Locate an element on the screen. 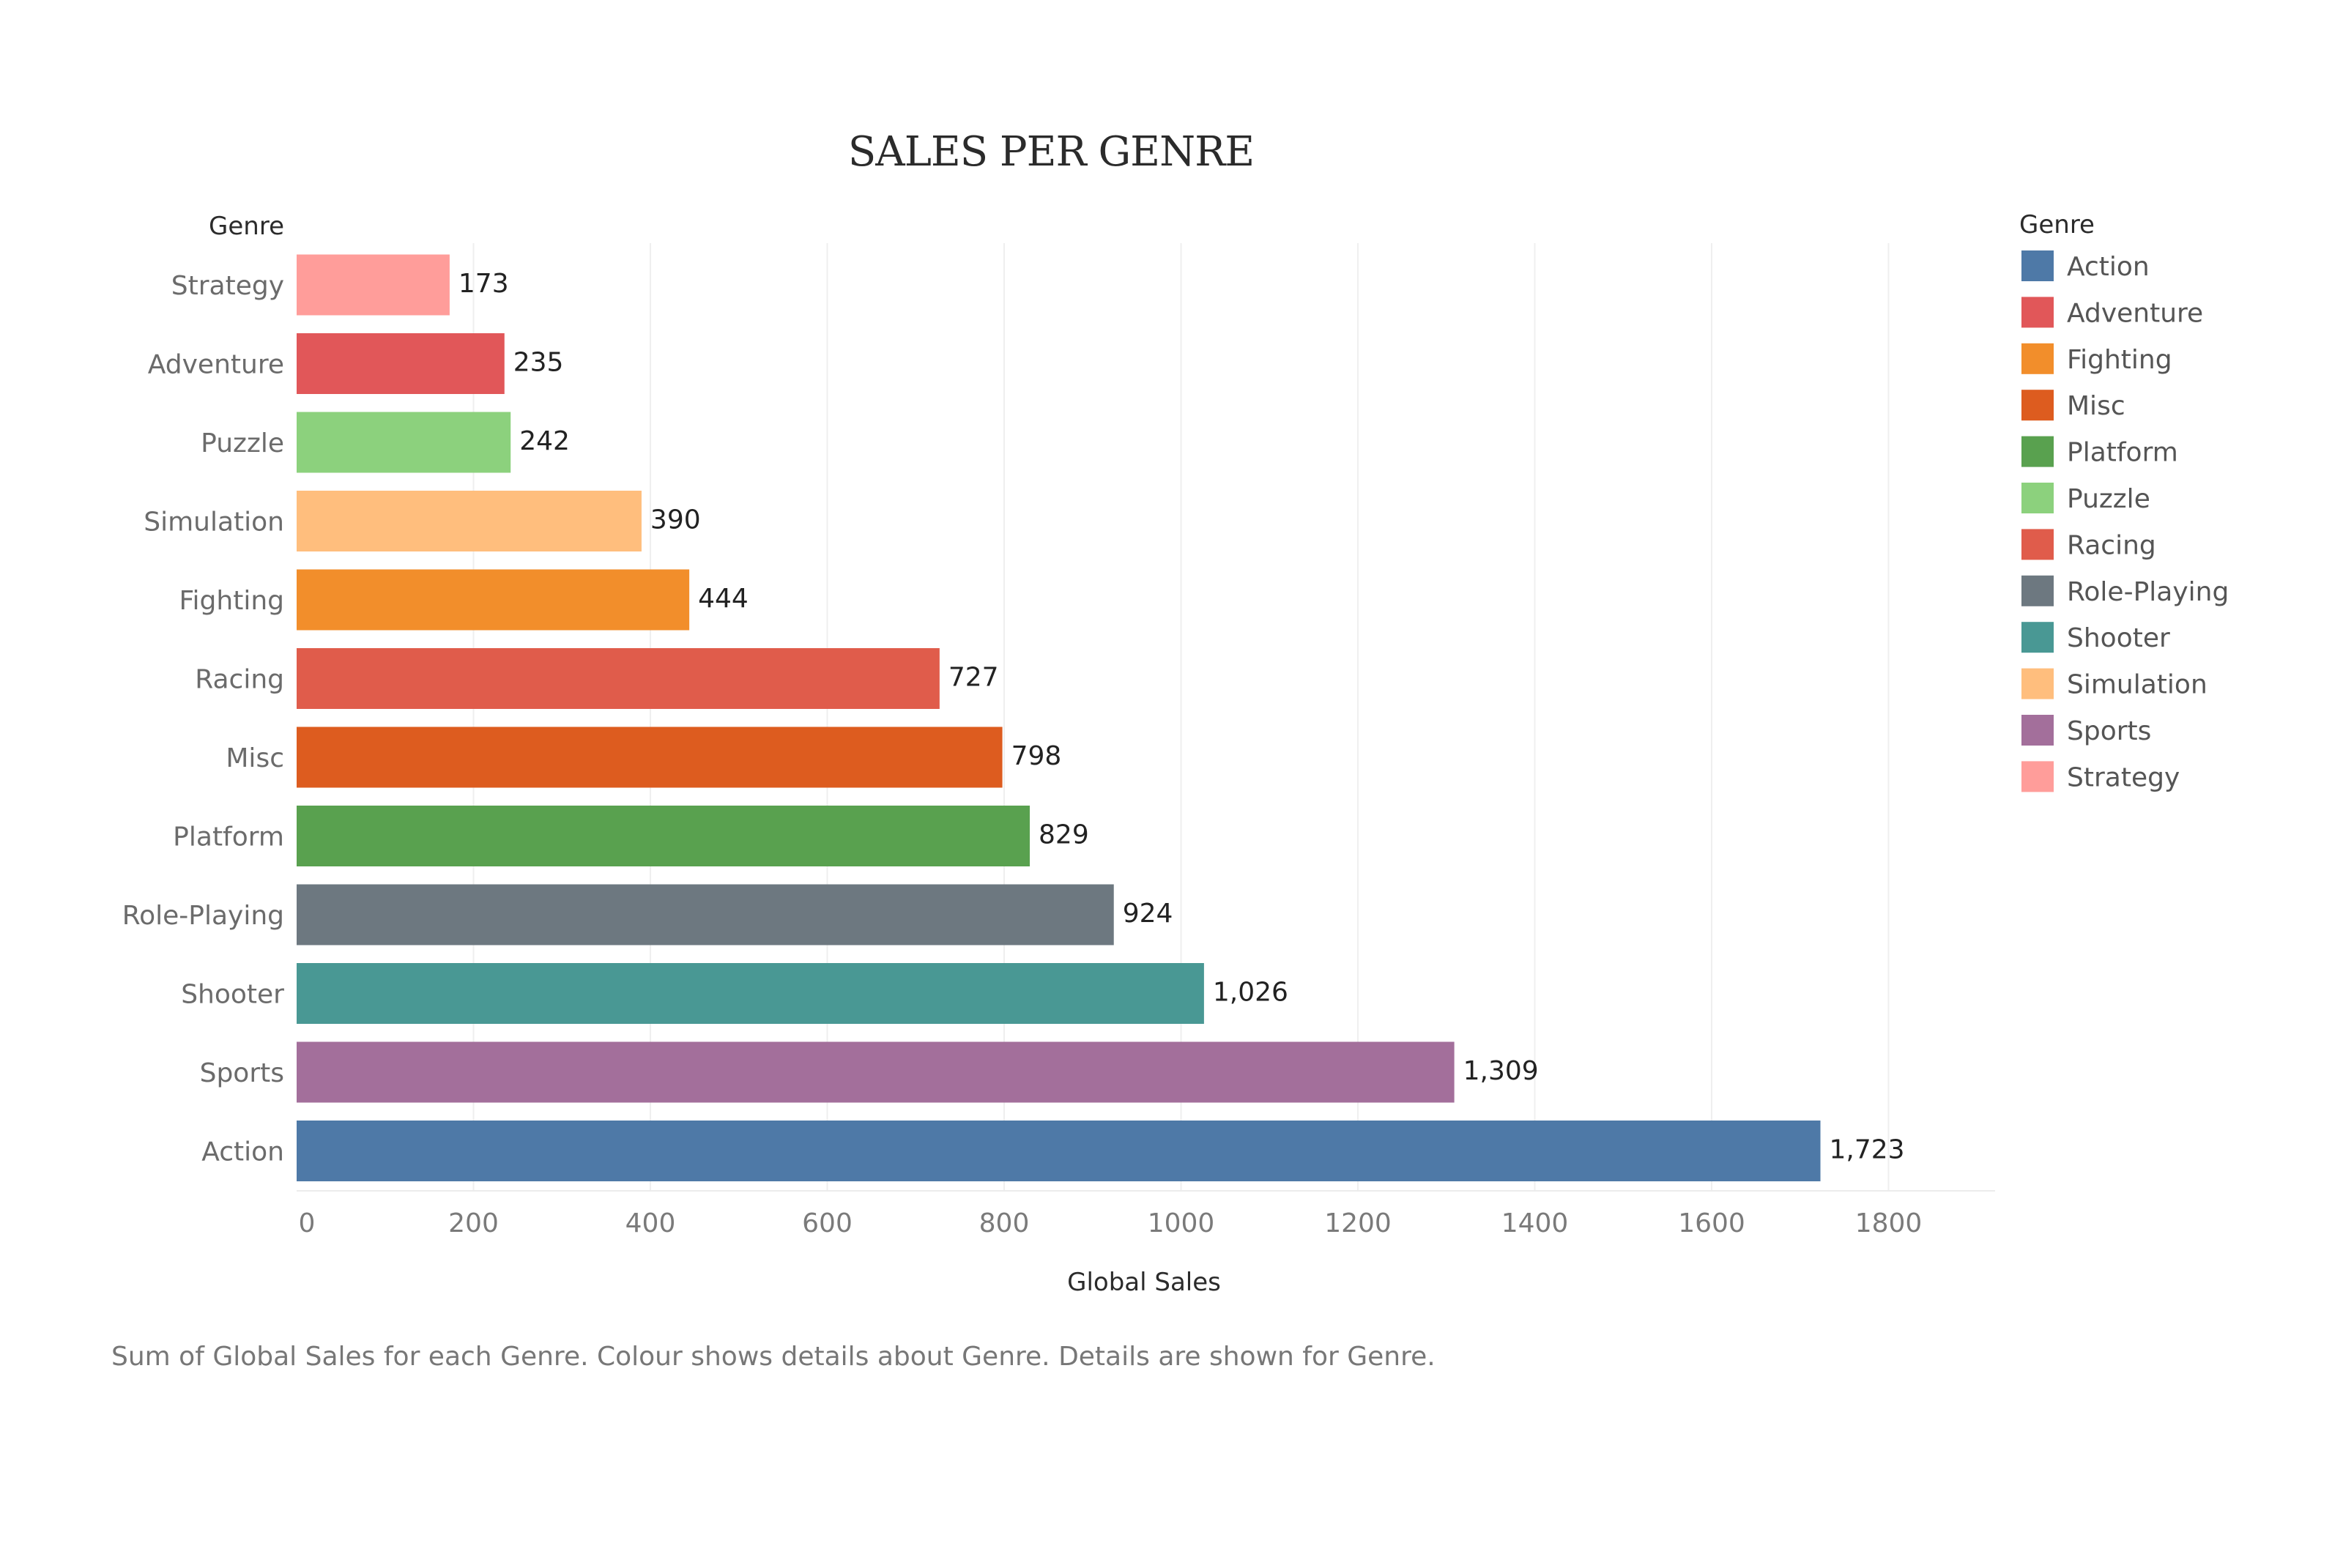 The height and width of the screenshot is (1568, 2332). category-label-strategy: Strategy is located at coordinates (227, 286).